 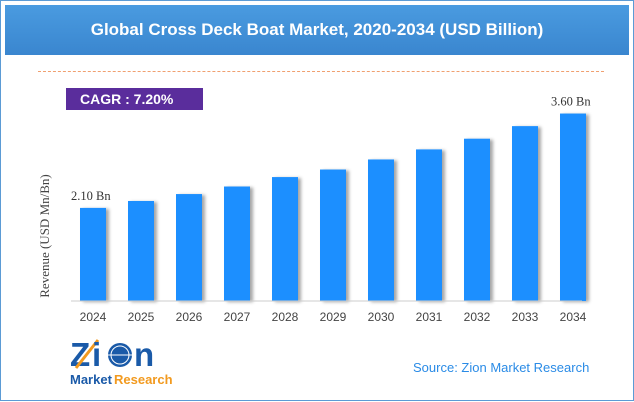 What do you see at coordinates (381, 230) in the screenshot?
I see `bar-2030` at bounding box center [381, 230].